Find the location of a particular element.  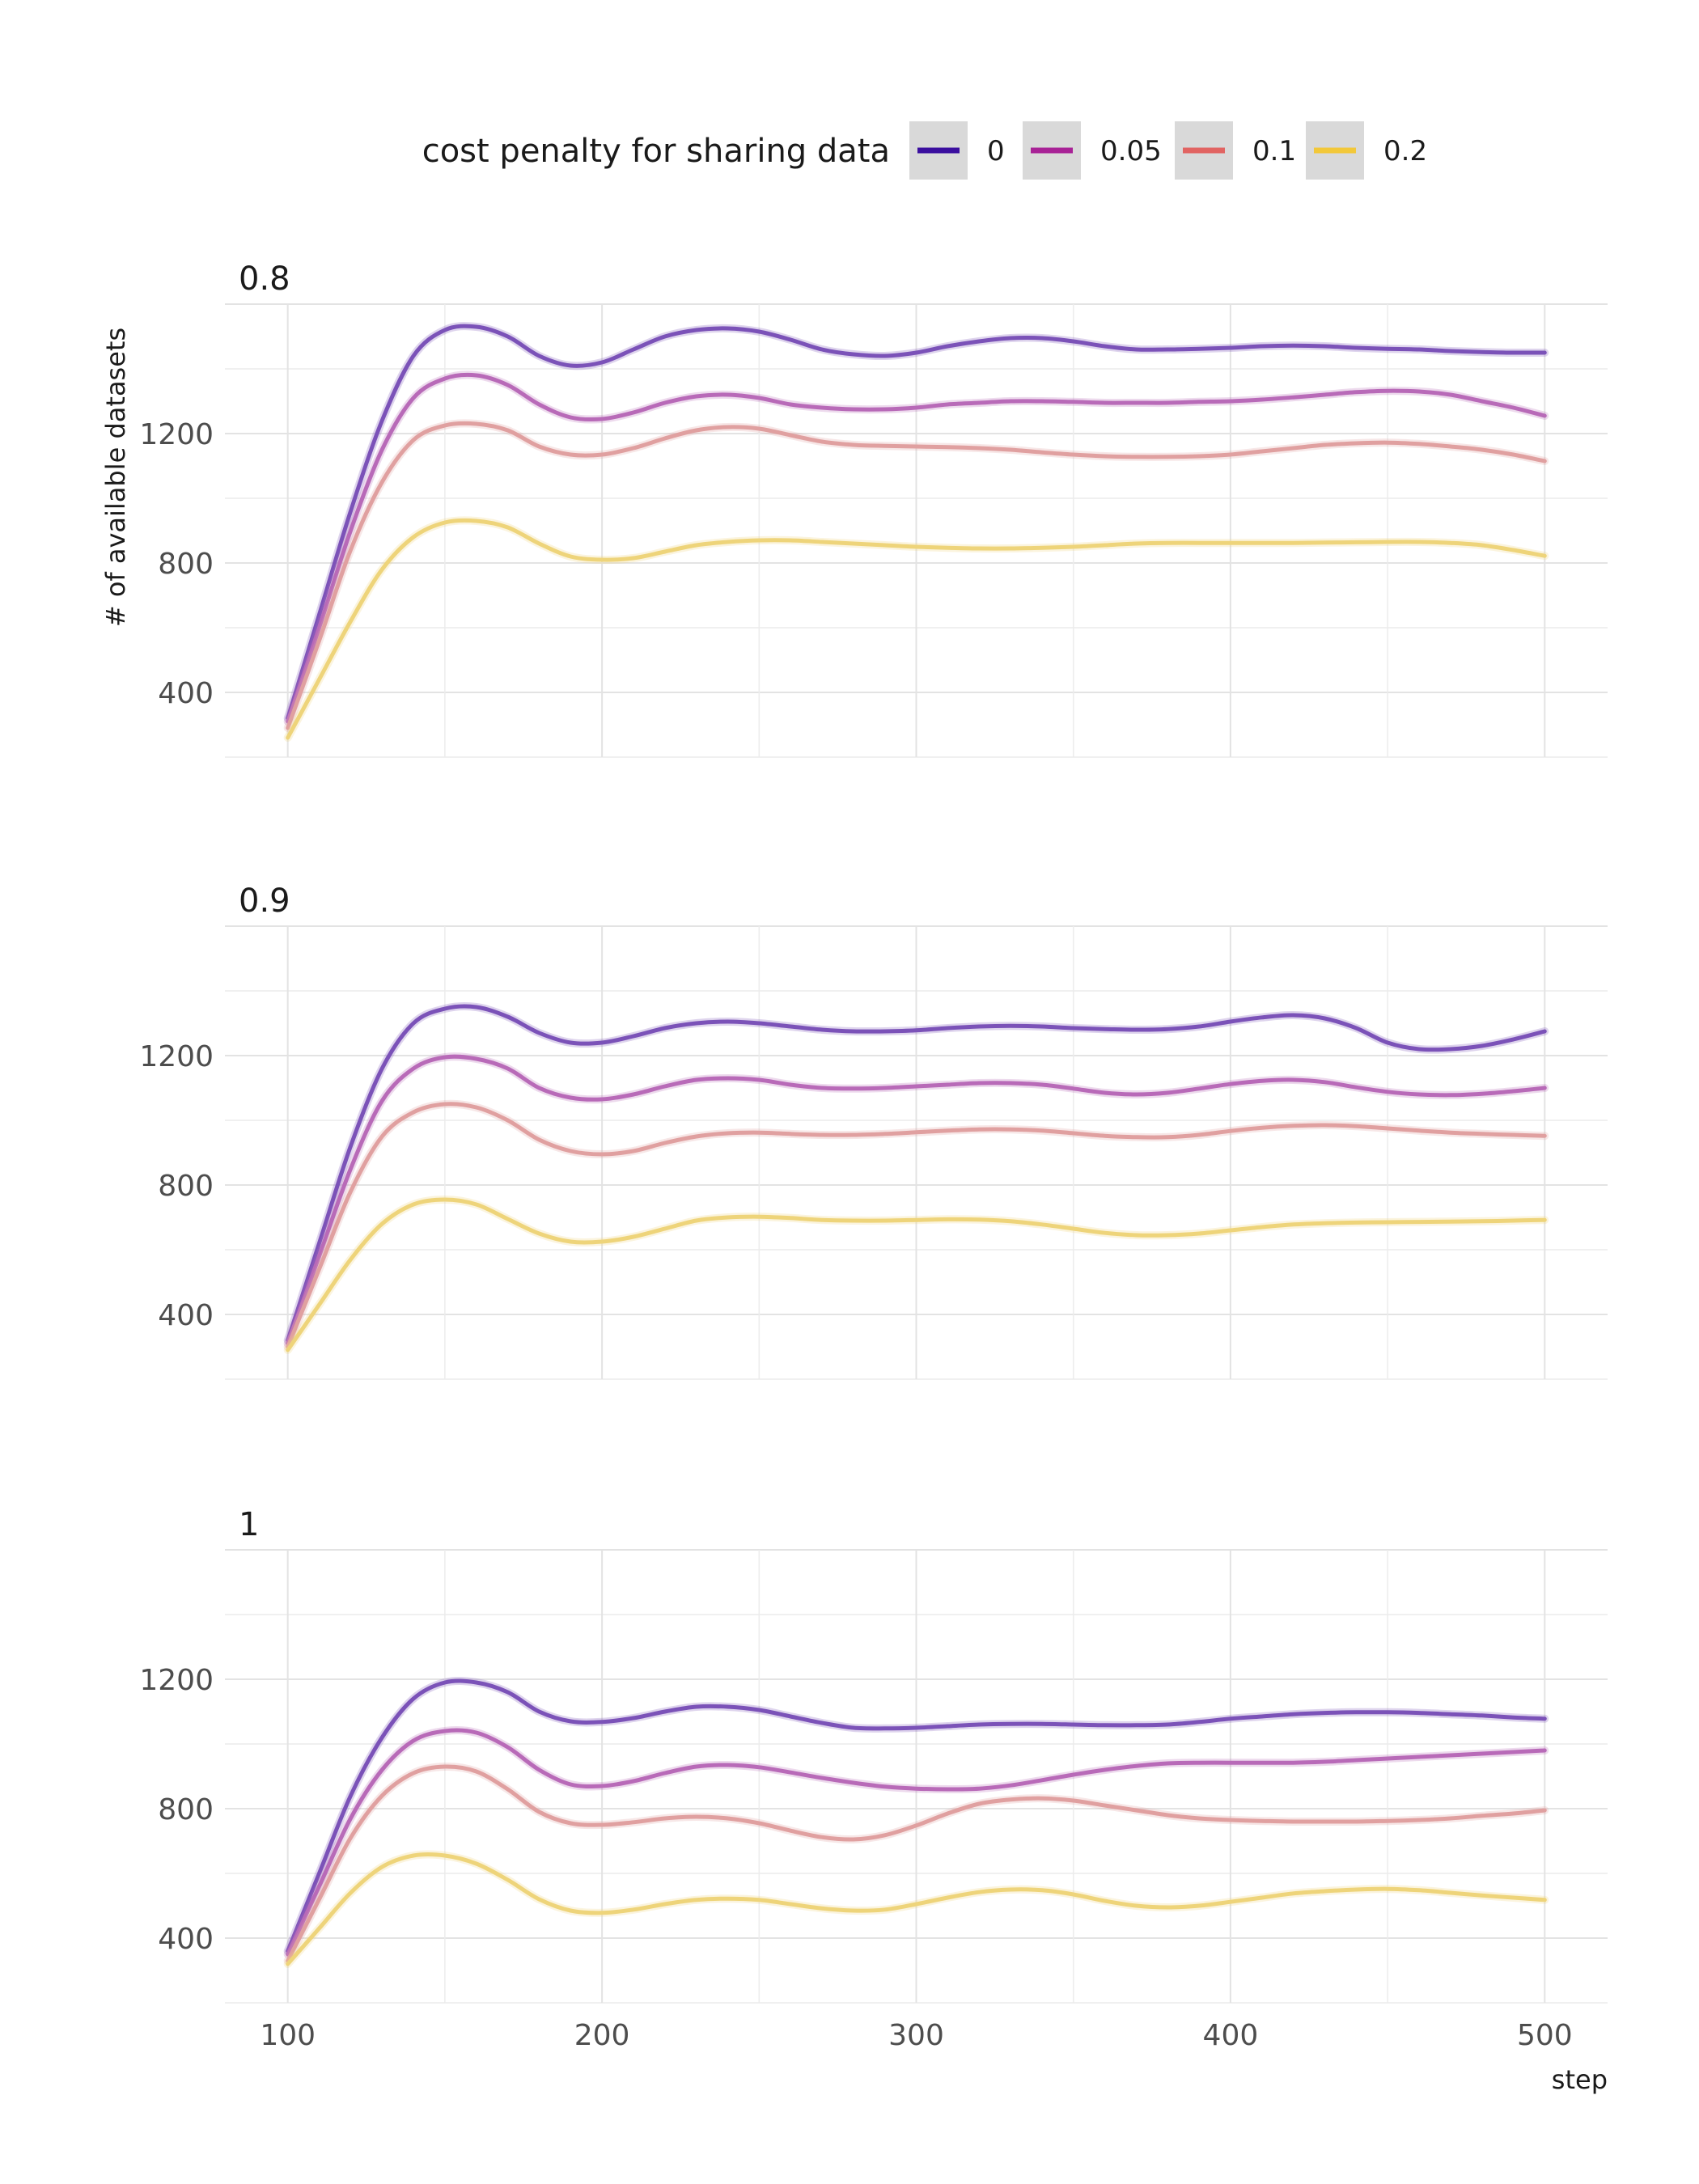

x-axis-title: step is located at coordinates (1580, 2079).